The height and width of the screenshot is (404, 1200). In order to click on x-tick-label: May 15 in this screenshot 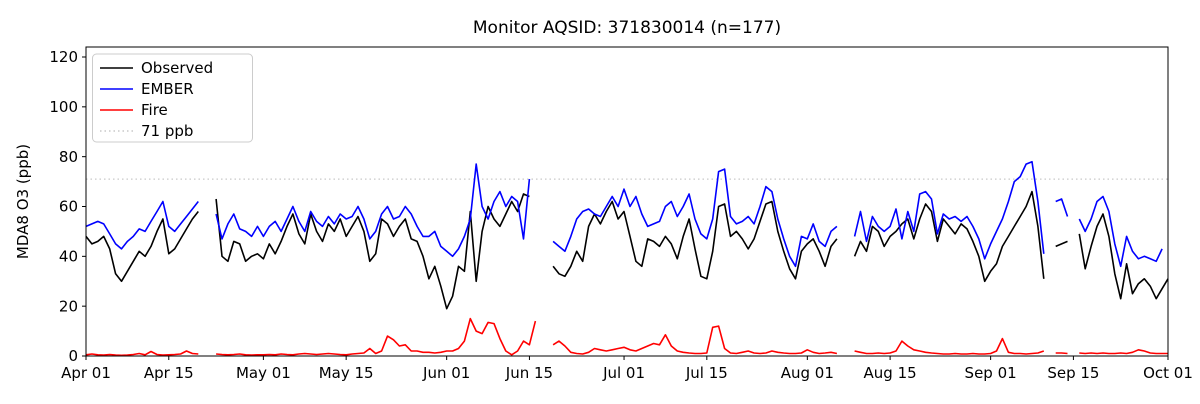, I will do `click(346, 373)`.